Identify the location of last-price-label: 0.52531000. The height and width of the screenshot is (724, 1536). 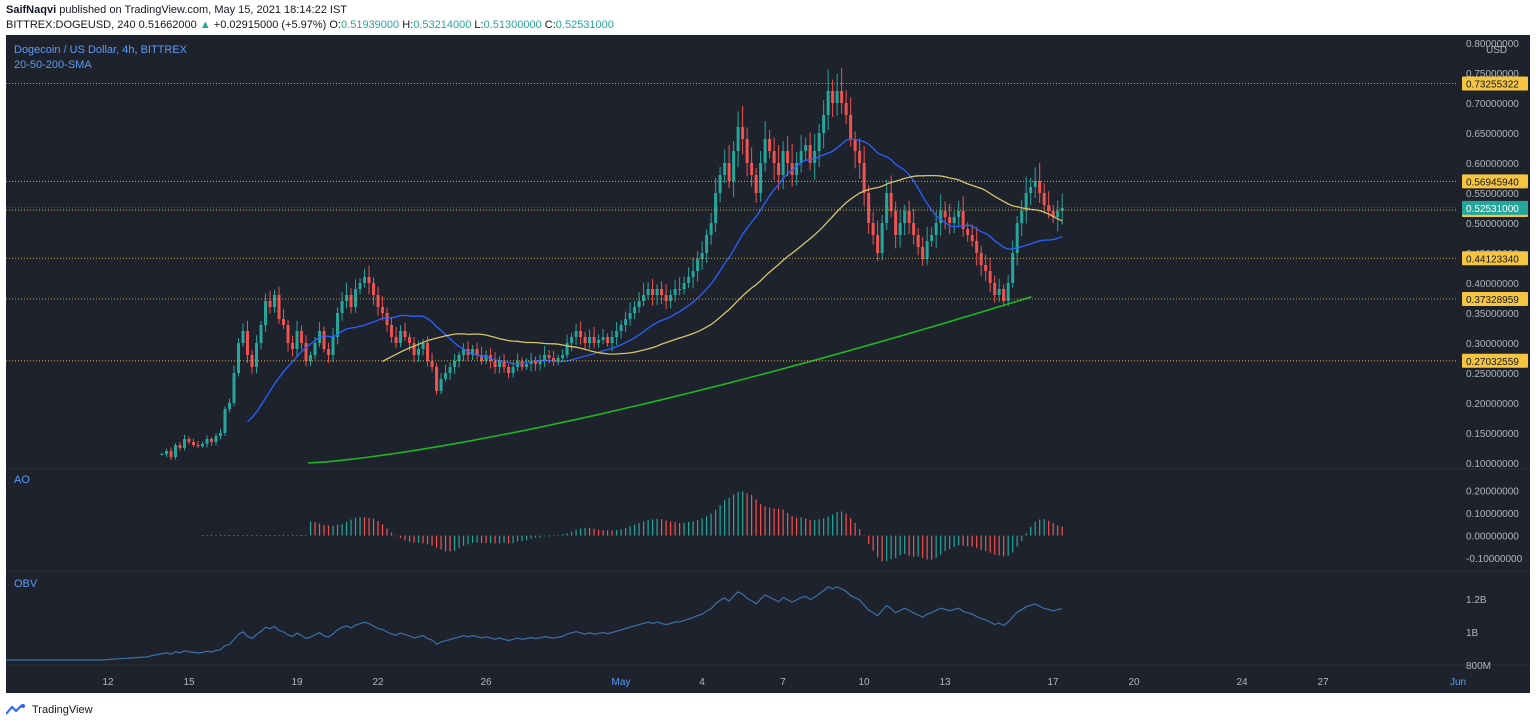
(1492, 209).